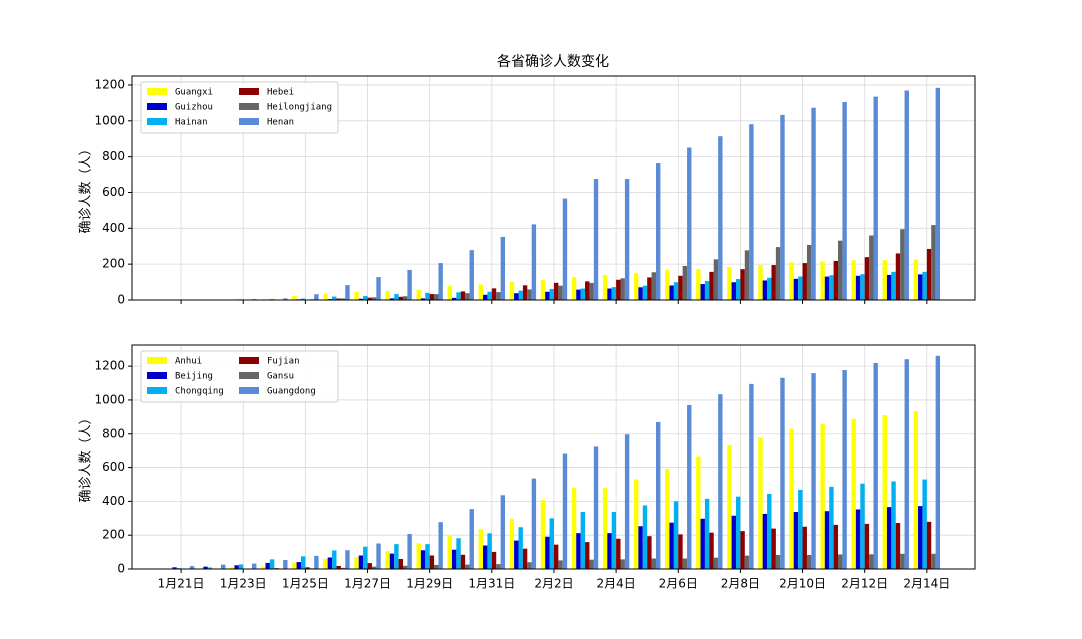 The width and height of the screenshot is (1082, 639). I want to click on x-tick-label: 2月10日, so click(802, 584).